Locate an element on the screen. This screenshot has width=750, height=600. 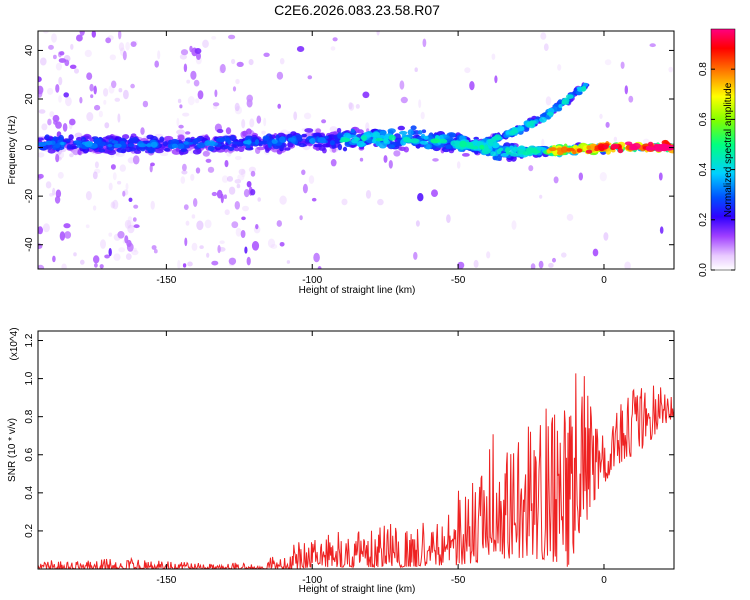
y-tick-label: 0.4 is located at coordinates (29, 492).